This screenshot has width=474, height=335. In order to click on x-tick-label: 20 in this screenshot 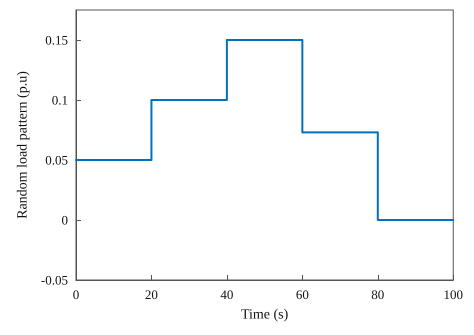, I will do `click(151, 294)`.